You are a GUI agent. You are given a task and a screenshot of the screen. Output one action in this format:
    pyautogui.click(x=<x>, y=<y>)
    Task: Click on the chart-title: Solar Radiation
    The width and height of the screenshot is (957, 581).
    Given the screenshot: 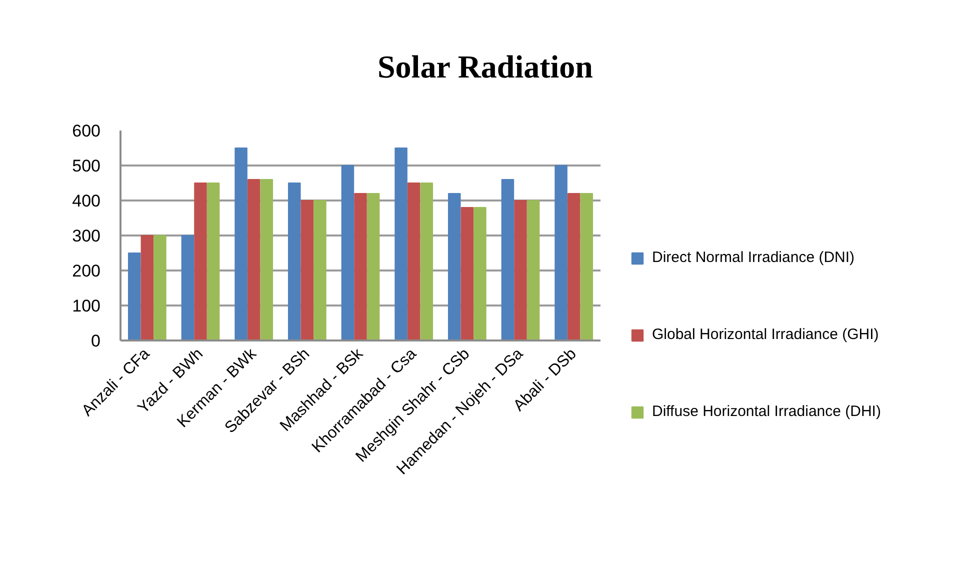 What is the action you would take?
    pyautogui.click(x=486, y=66)
    